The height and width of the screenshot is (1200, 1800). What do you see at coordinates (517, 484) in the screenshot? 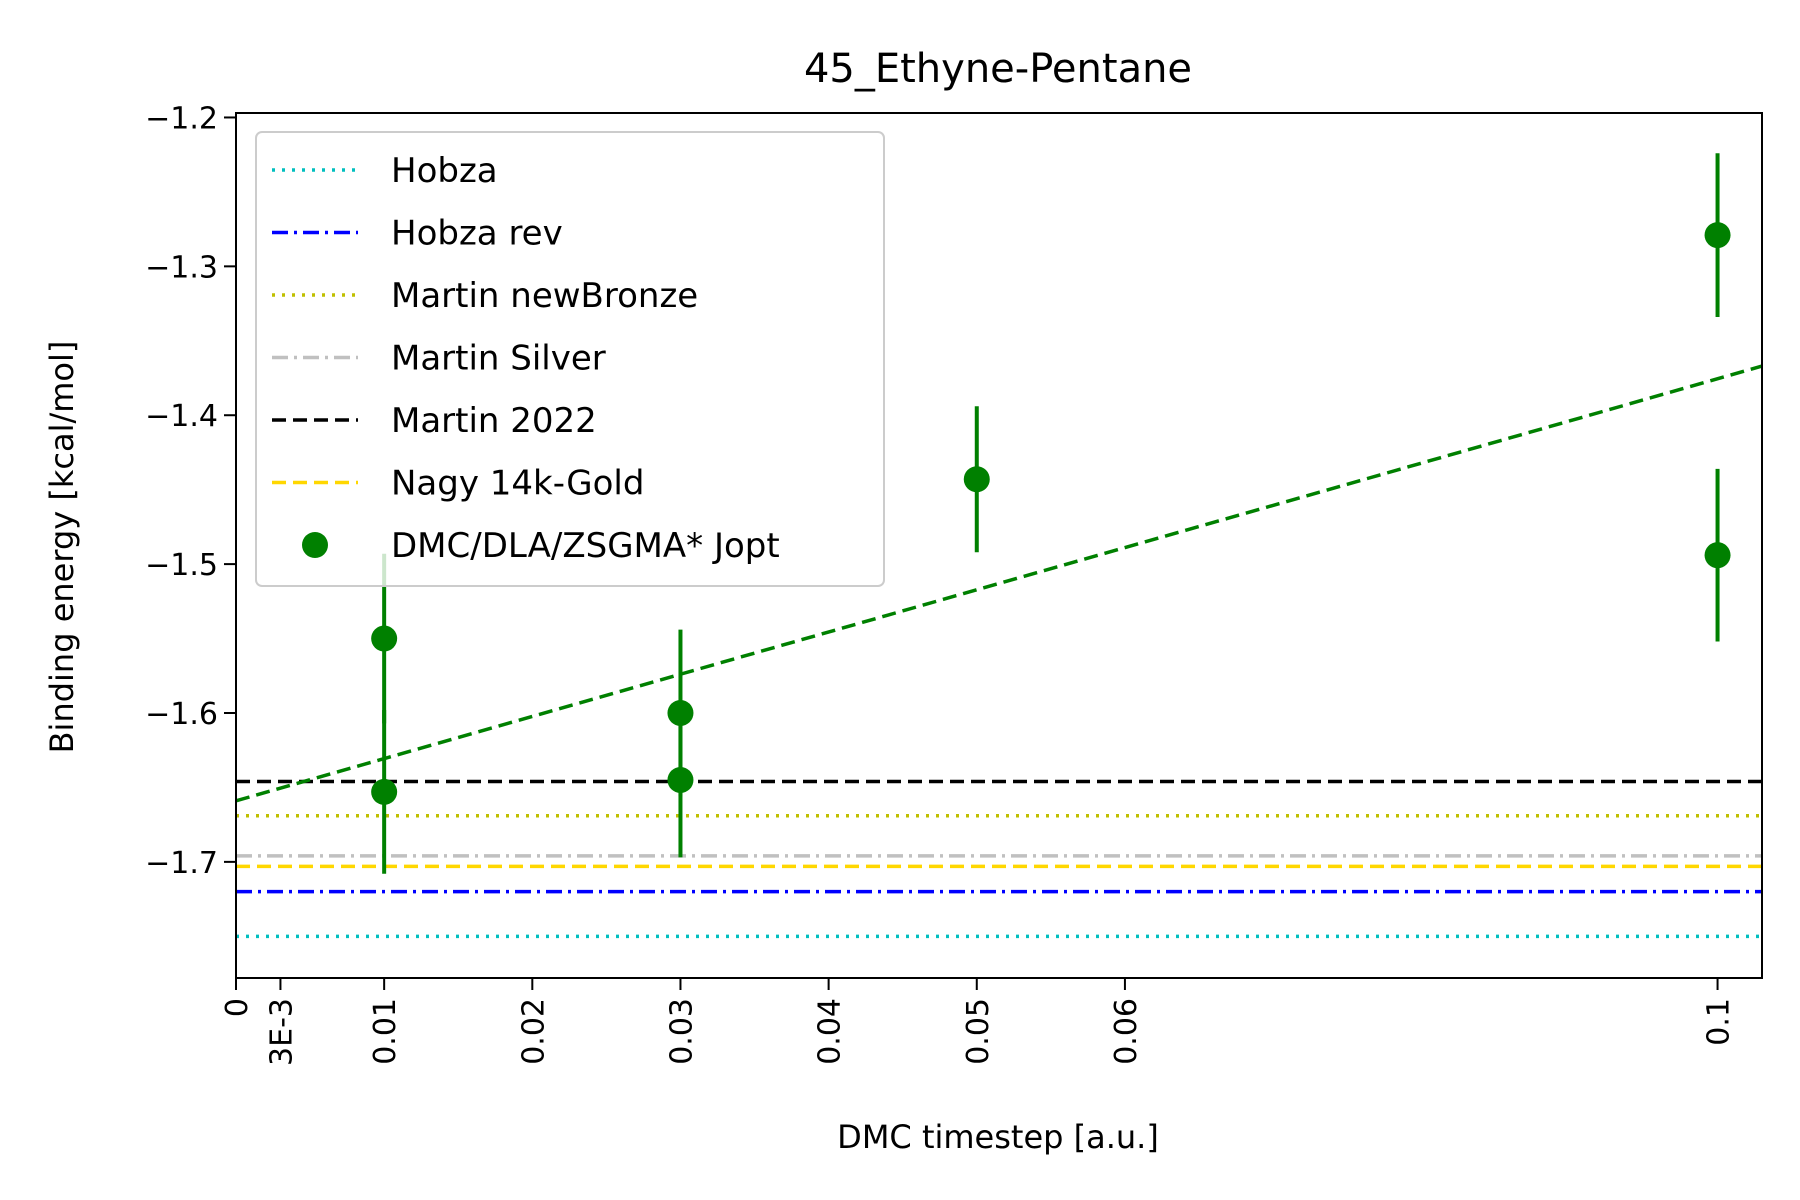
I see `legend-label-nagy-14k-gold: Nagy 14k-Gold` at bounding box center [517, 484].